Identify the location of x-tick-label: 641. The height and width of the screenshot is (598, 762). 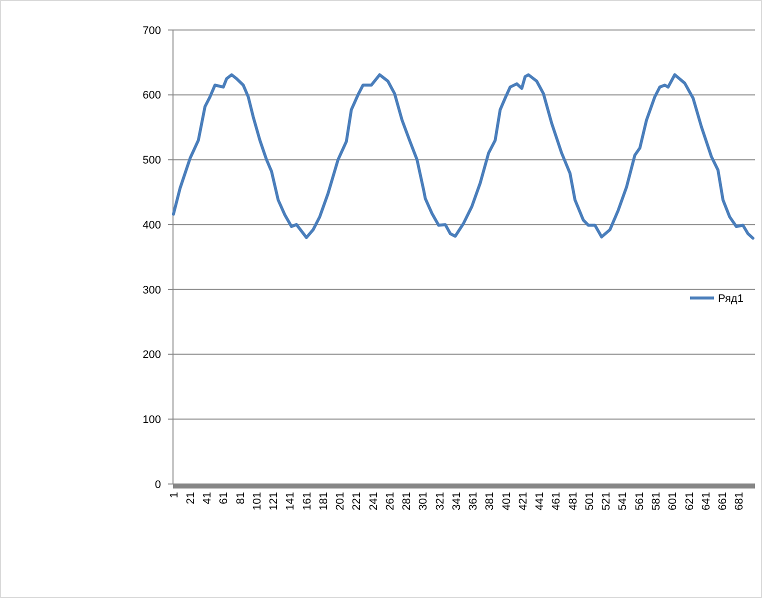
(706, 501).